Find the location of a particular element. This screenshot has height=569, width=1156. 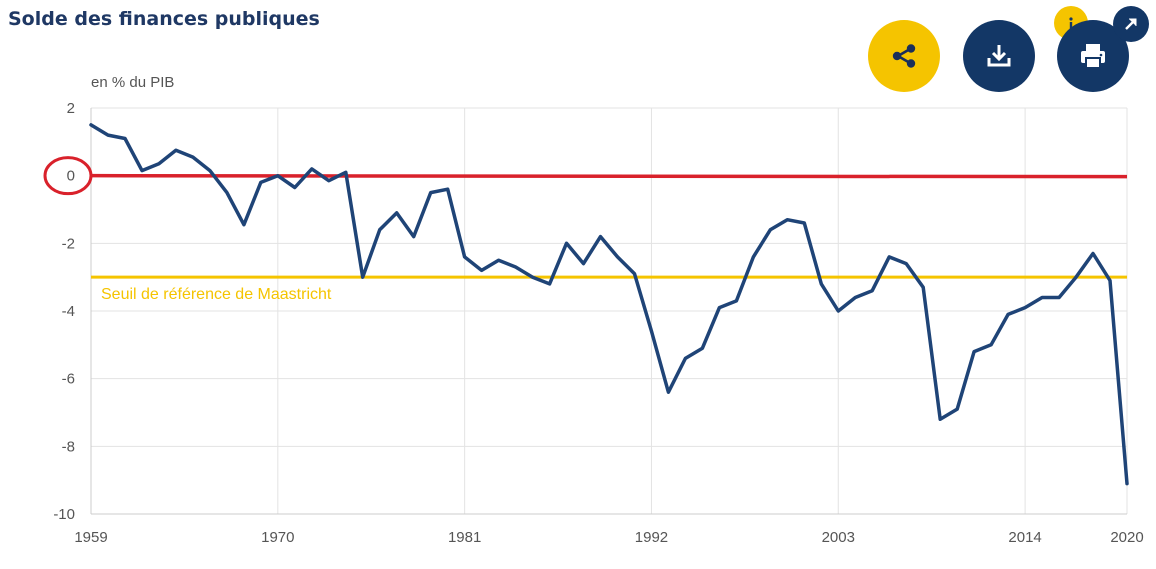

y-tick-label: -8 is located at coordinates (68, 446).